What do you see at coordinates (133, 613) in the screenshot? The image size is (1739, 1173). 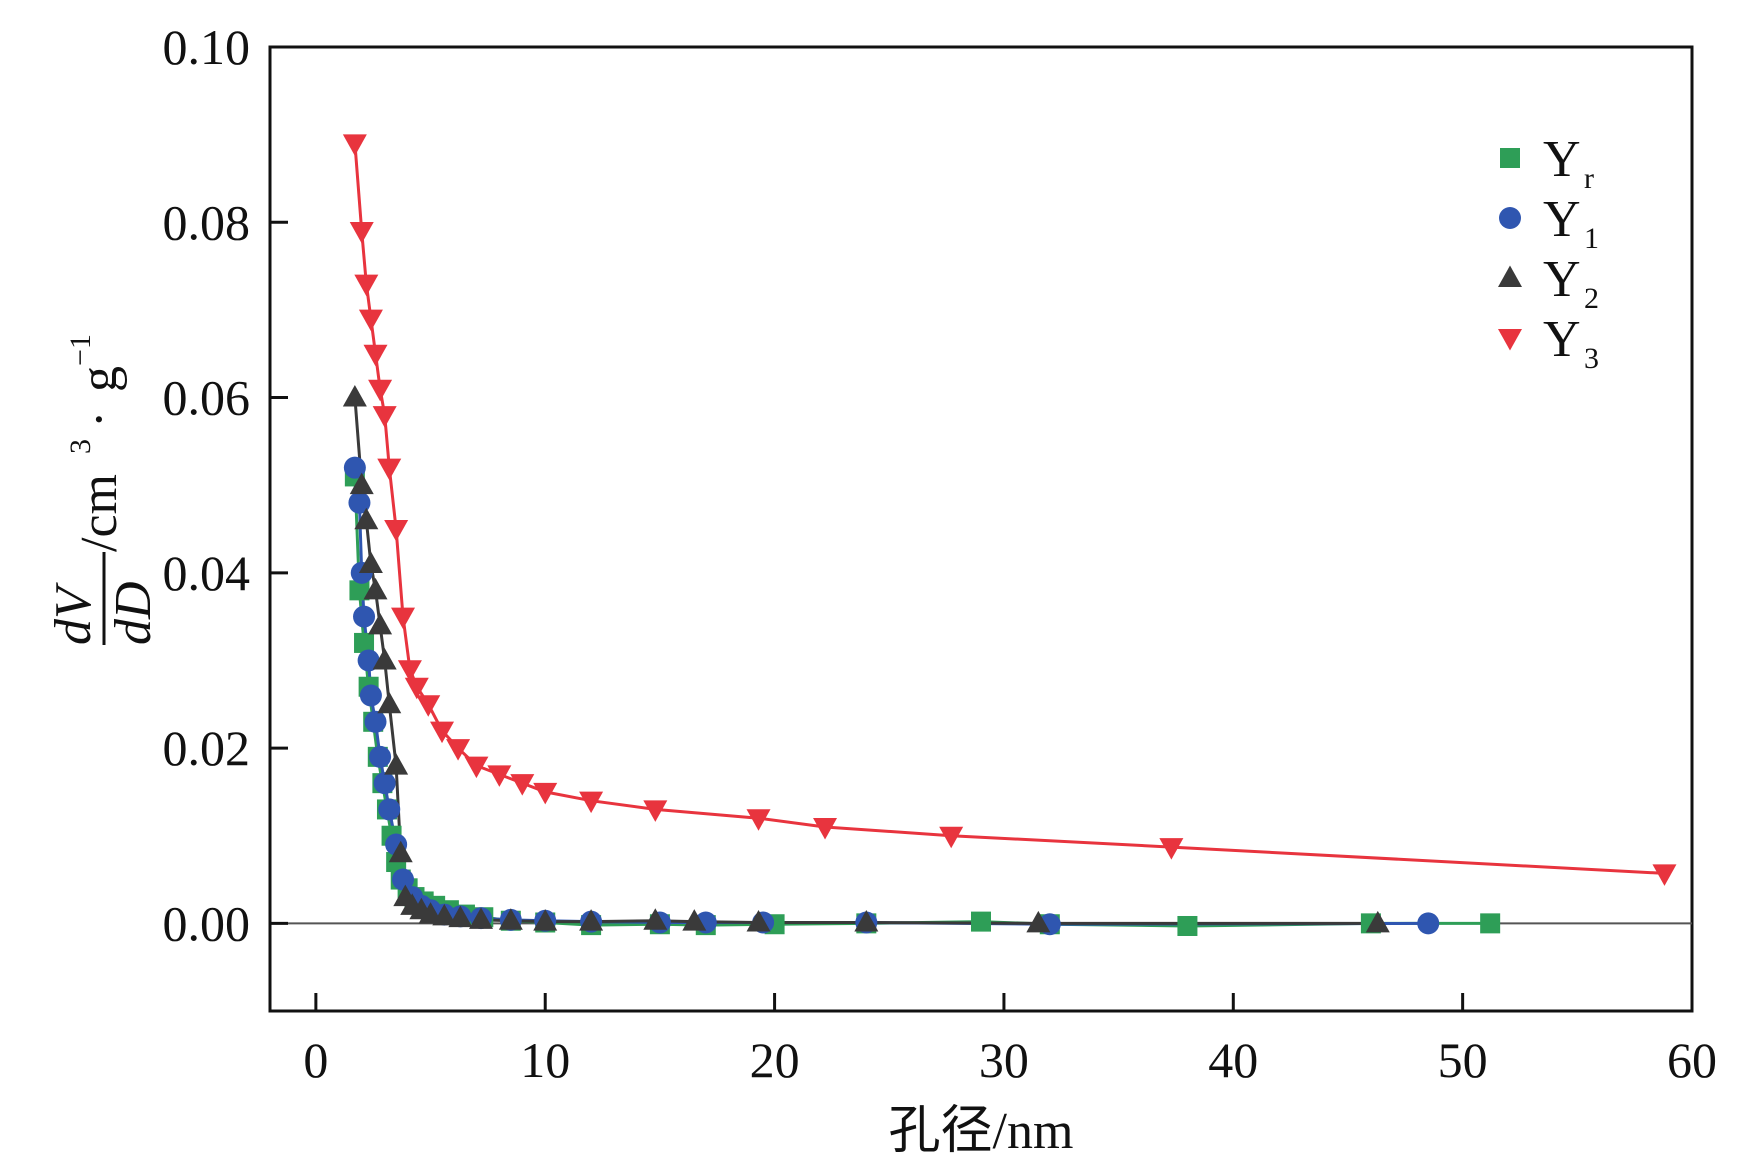 I see `y-title-denominator: dD` at bounding box center [133, 613].